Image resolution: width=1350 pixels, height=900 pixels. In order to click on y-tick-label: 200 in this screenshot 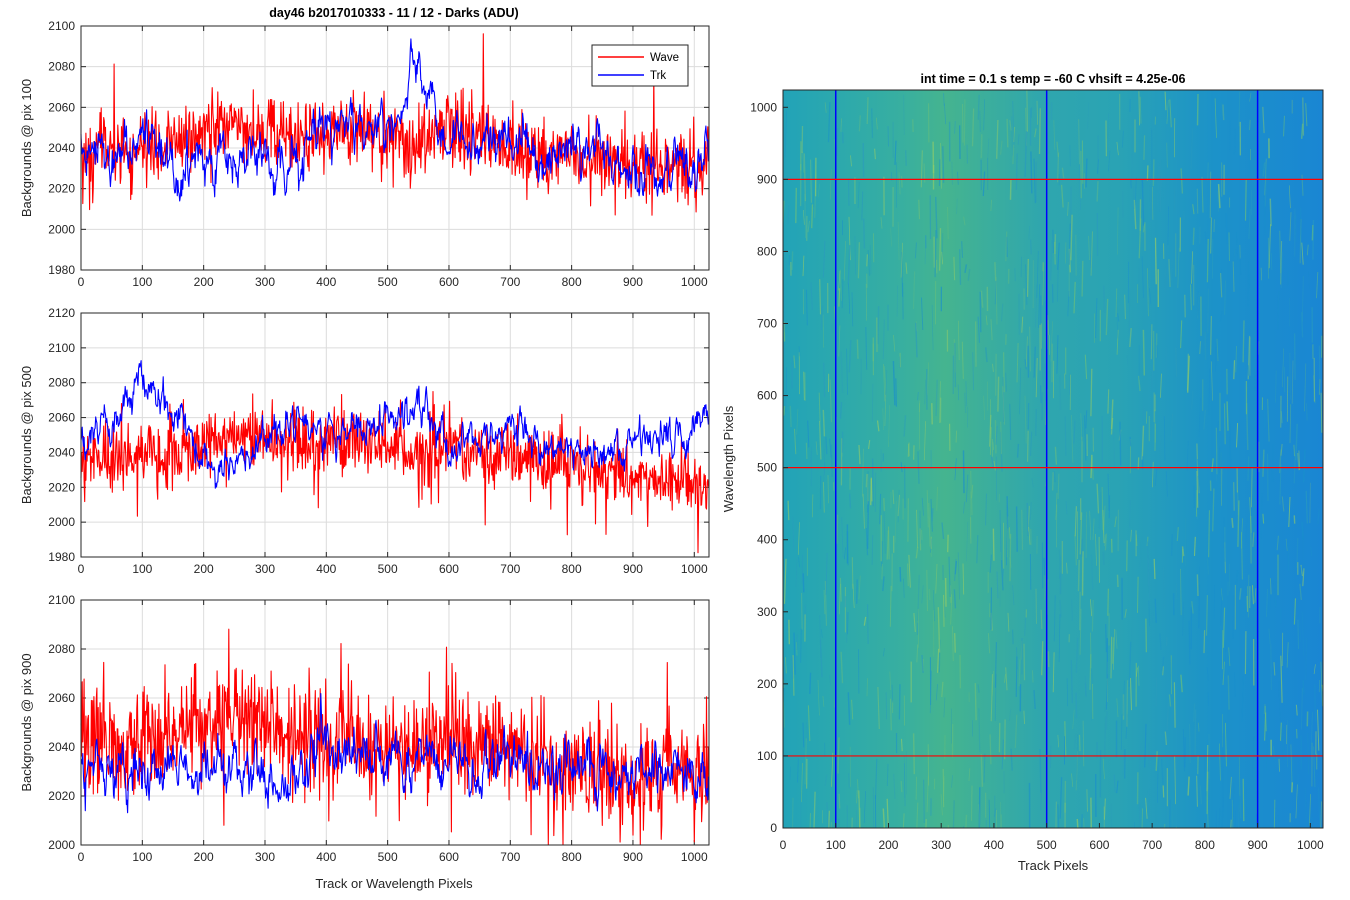, I will do `click(767, 684)`.